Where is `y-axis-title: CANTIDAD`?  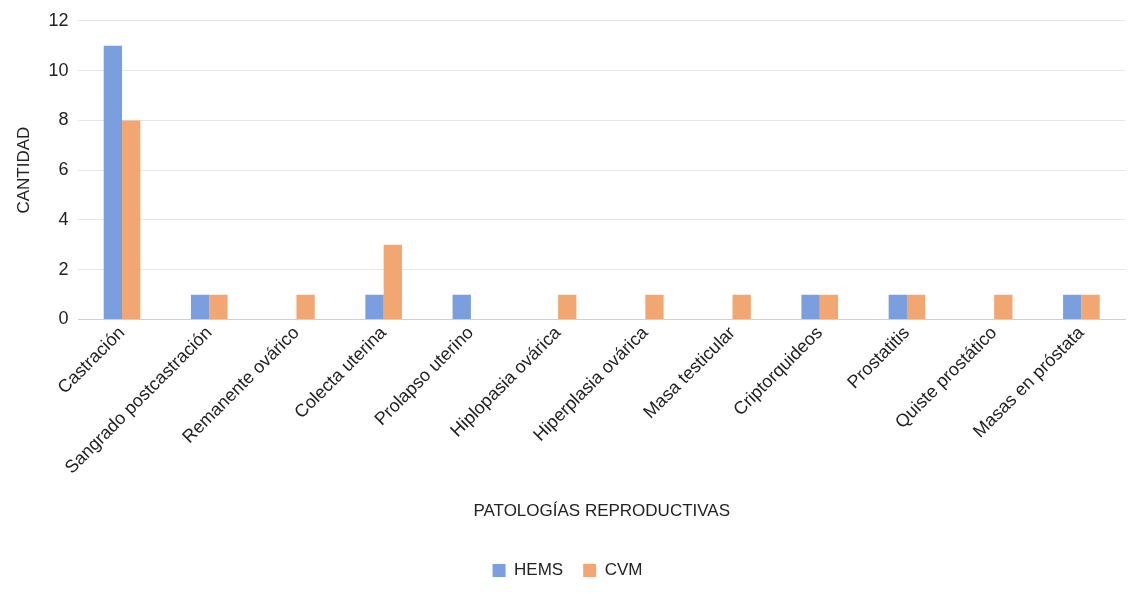 y-axis-title: CANTIDAD is located at coordinates (23, 170).